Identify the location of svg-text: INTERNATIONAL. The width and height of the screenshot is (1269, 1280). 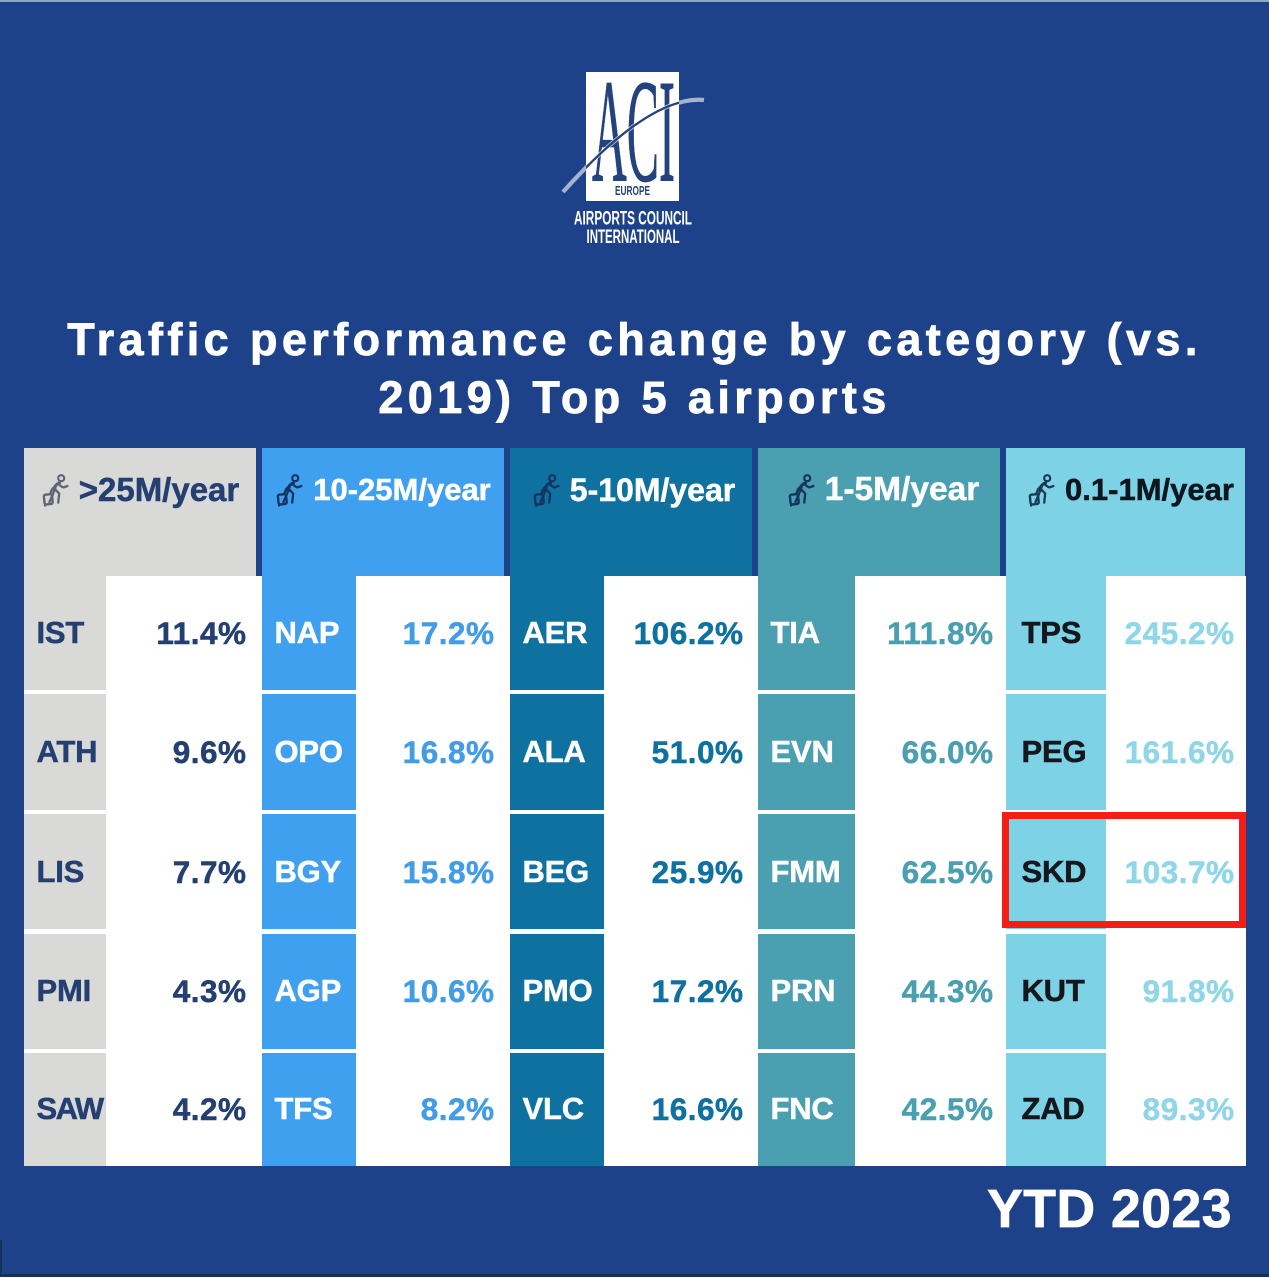
(633, 237).